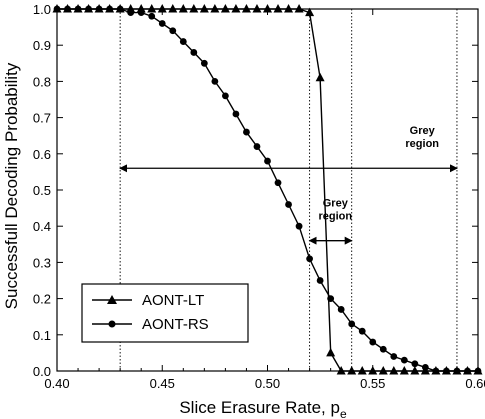 The width and height of the screenshot is (485, 419). I want to click on legend: AONT-LT AONT-RS, so click(165, 313).